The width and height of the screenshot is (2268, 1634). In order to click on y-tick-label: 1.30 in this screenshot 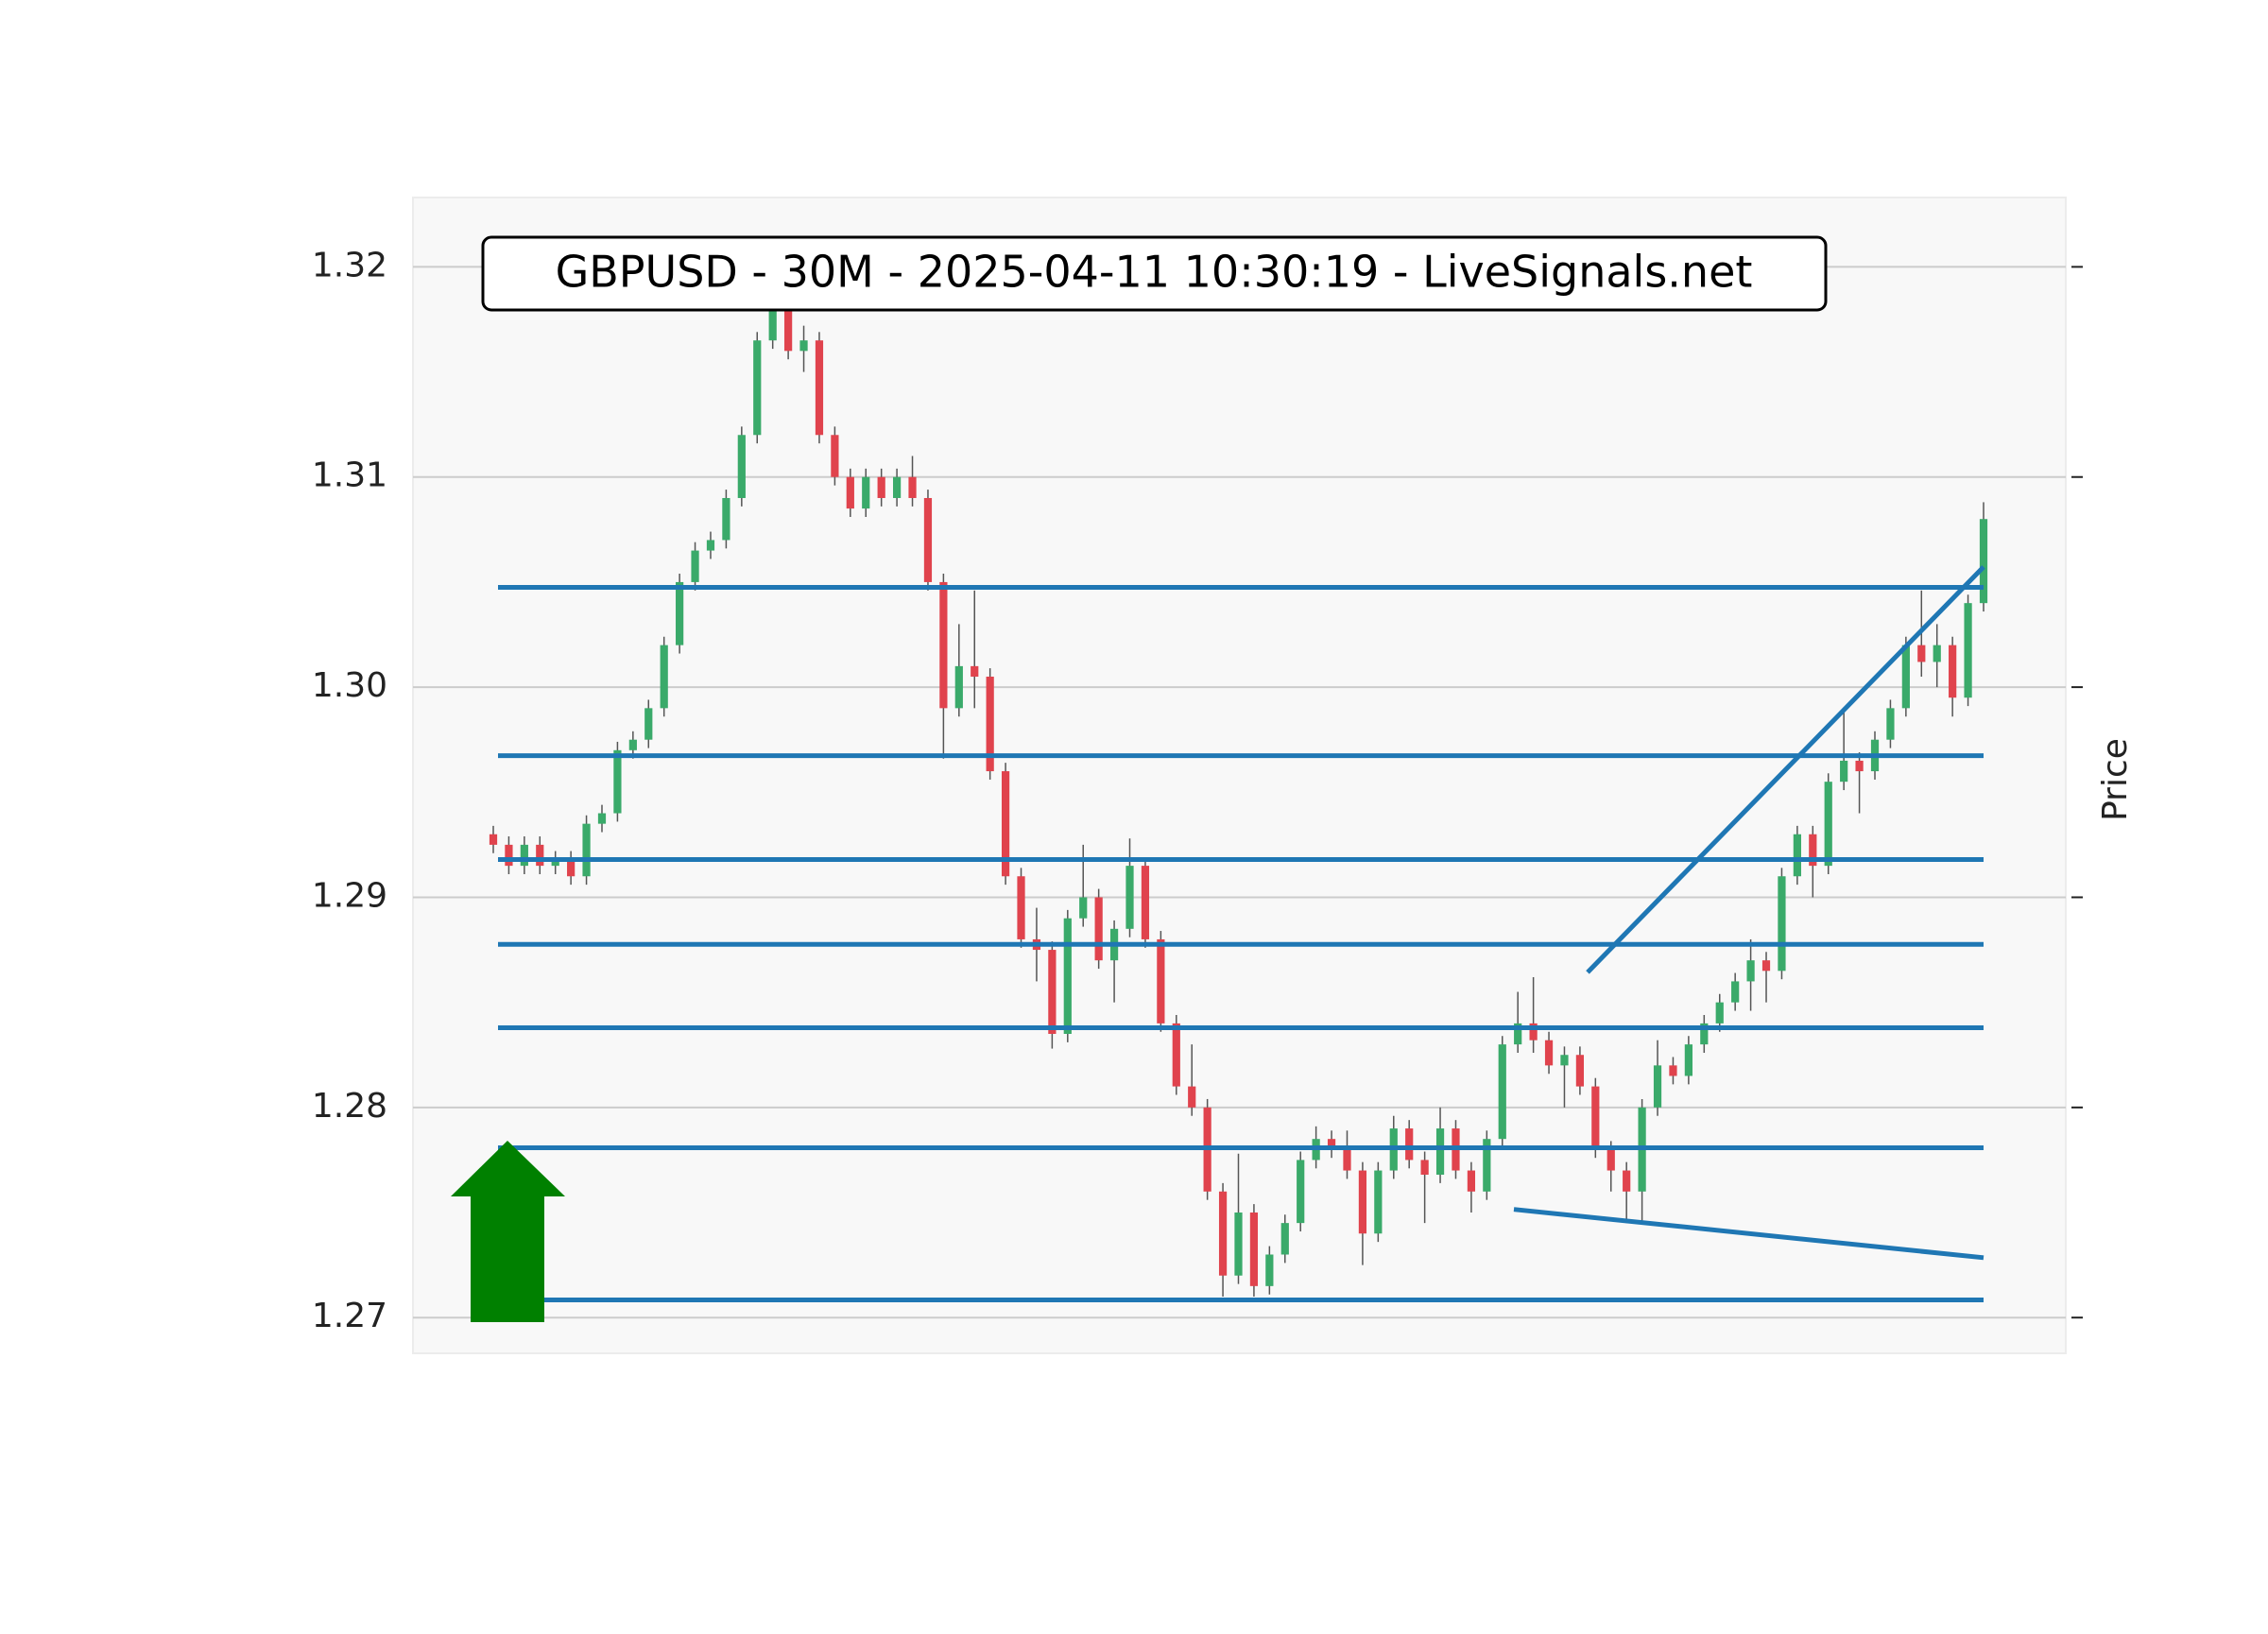, I will do `click(349, 686)`.